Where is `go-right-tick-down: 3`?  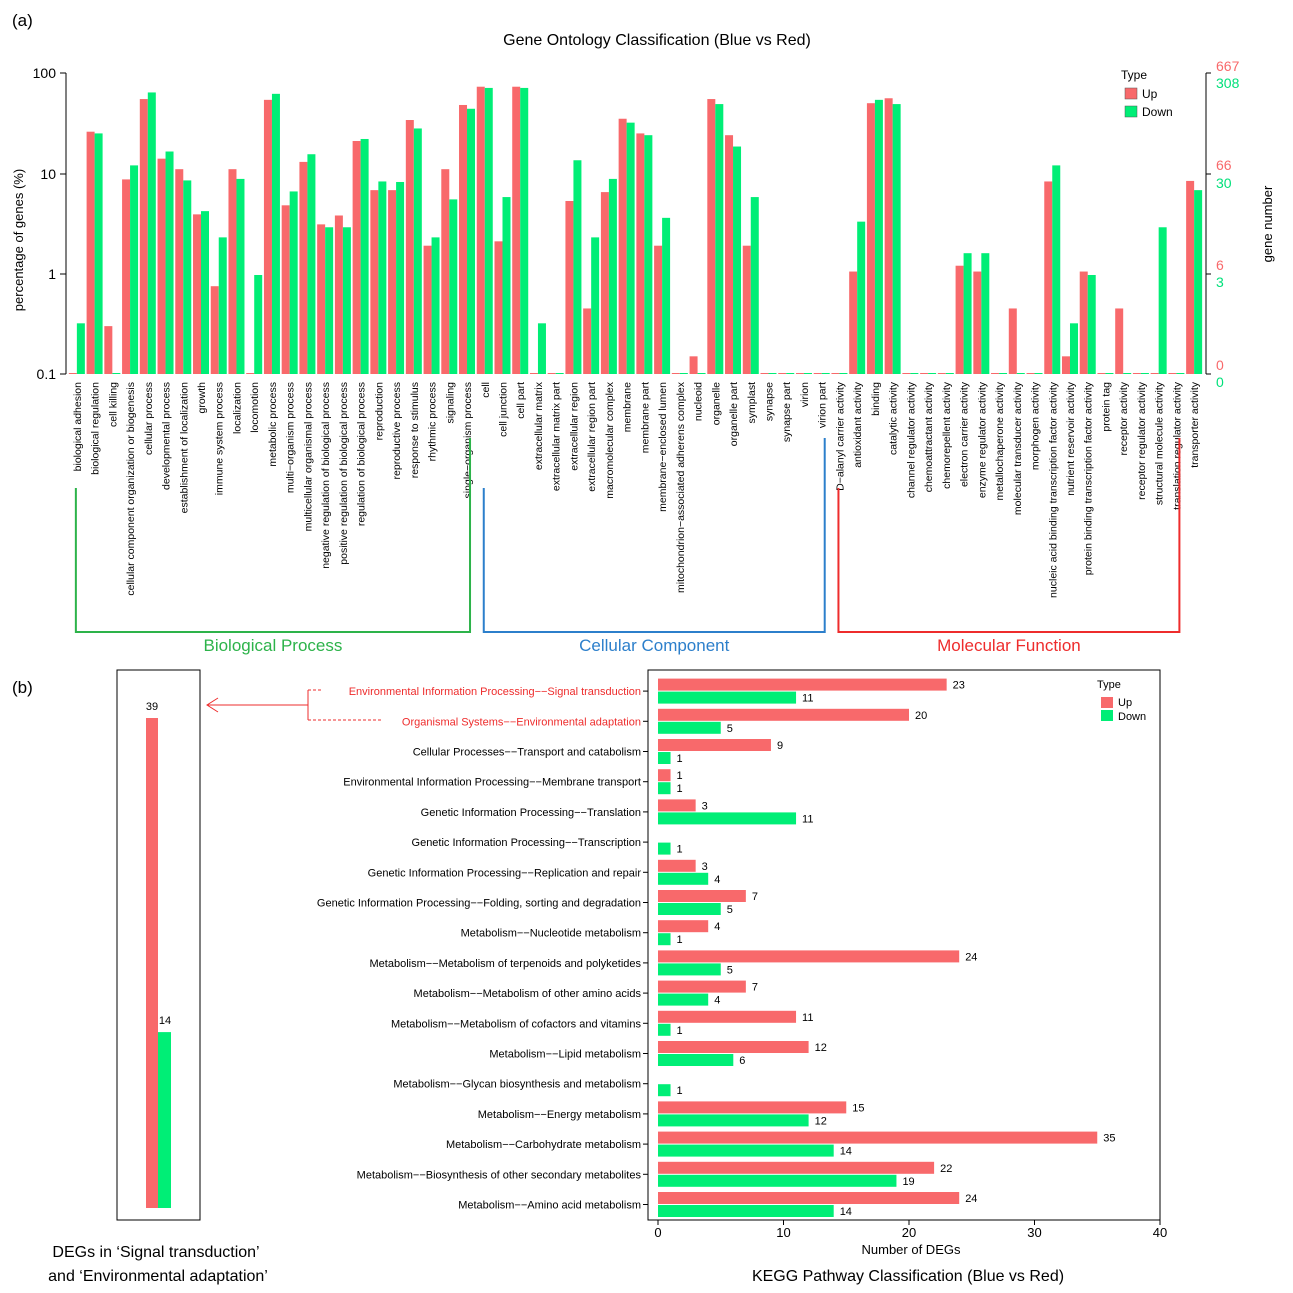 go-right-tick-down: 3 is located at coordinates (1220, 282).